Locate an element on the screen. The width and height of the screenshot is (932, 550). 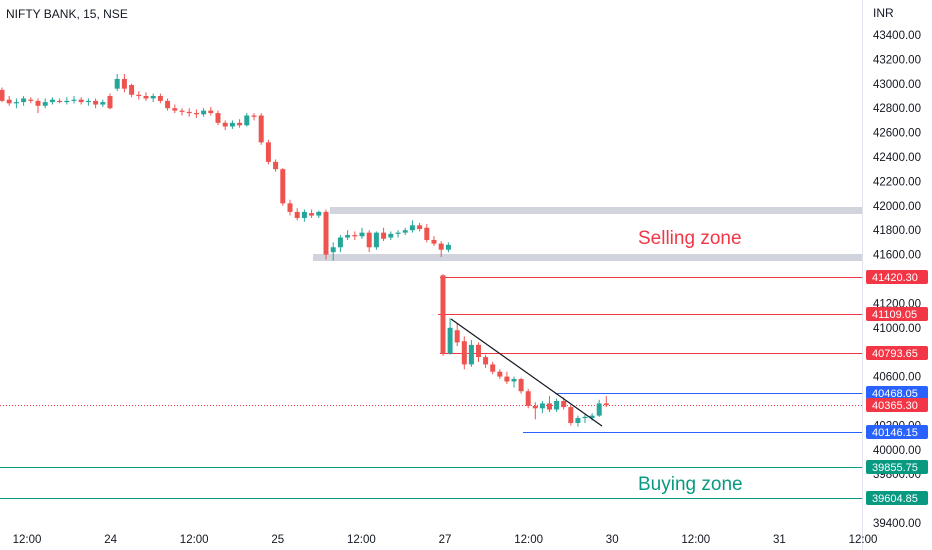
last-price-tag-bg is located at coordinates (897, 405).